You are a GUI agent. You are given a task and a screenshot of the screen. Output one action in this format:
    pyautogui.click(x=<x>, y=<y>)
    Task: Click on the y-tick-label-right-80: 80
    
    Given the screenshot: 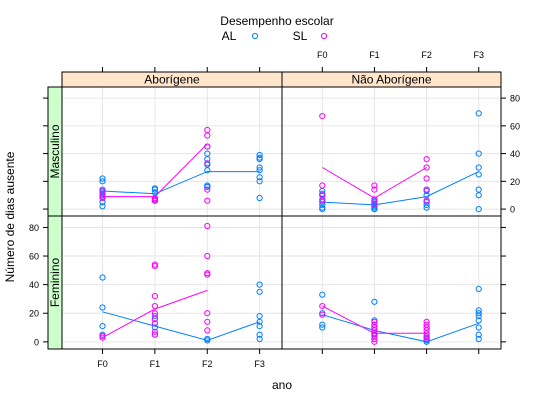 What is the action you would take?
    pyautogui.click(x=515, y=99)
    